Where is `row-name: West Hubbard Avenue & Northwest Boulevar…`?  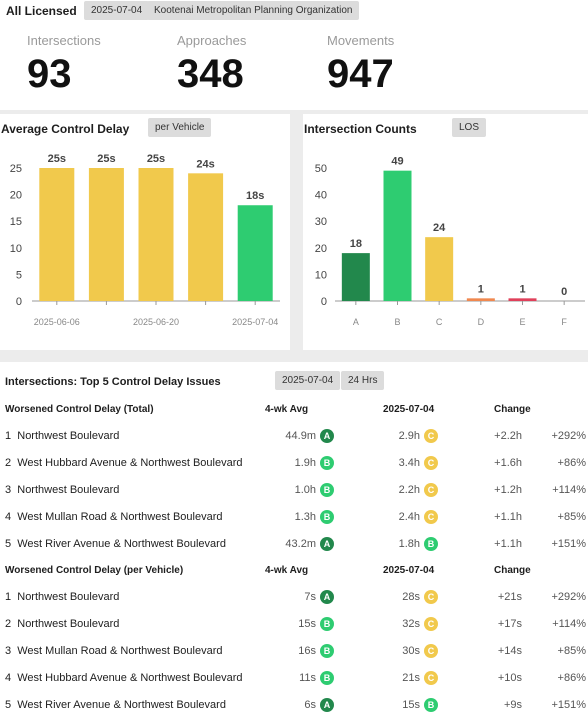 row-name: West Hubbard Avenue & Northwest Boulevar… is located at coordinates (130, 463).